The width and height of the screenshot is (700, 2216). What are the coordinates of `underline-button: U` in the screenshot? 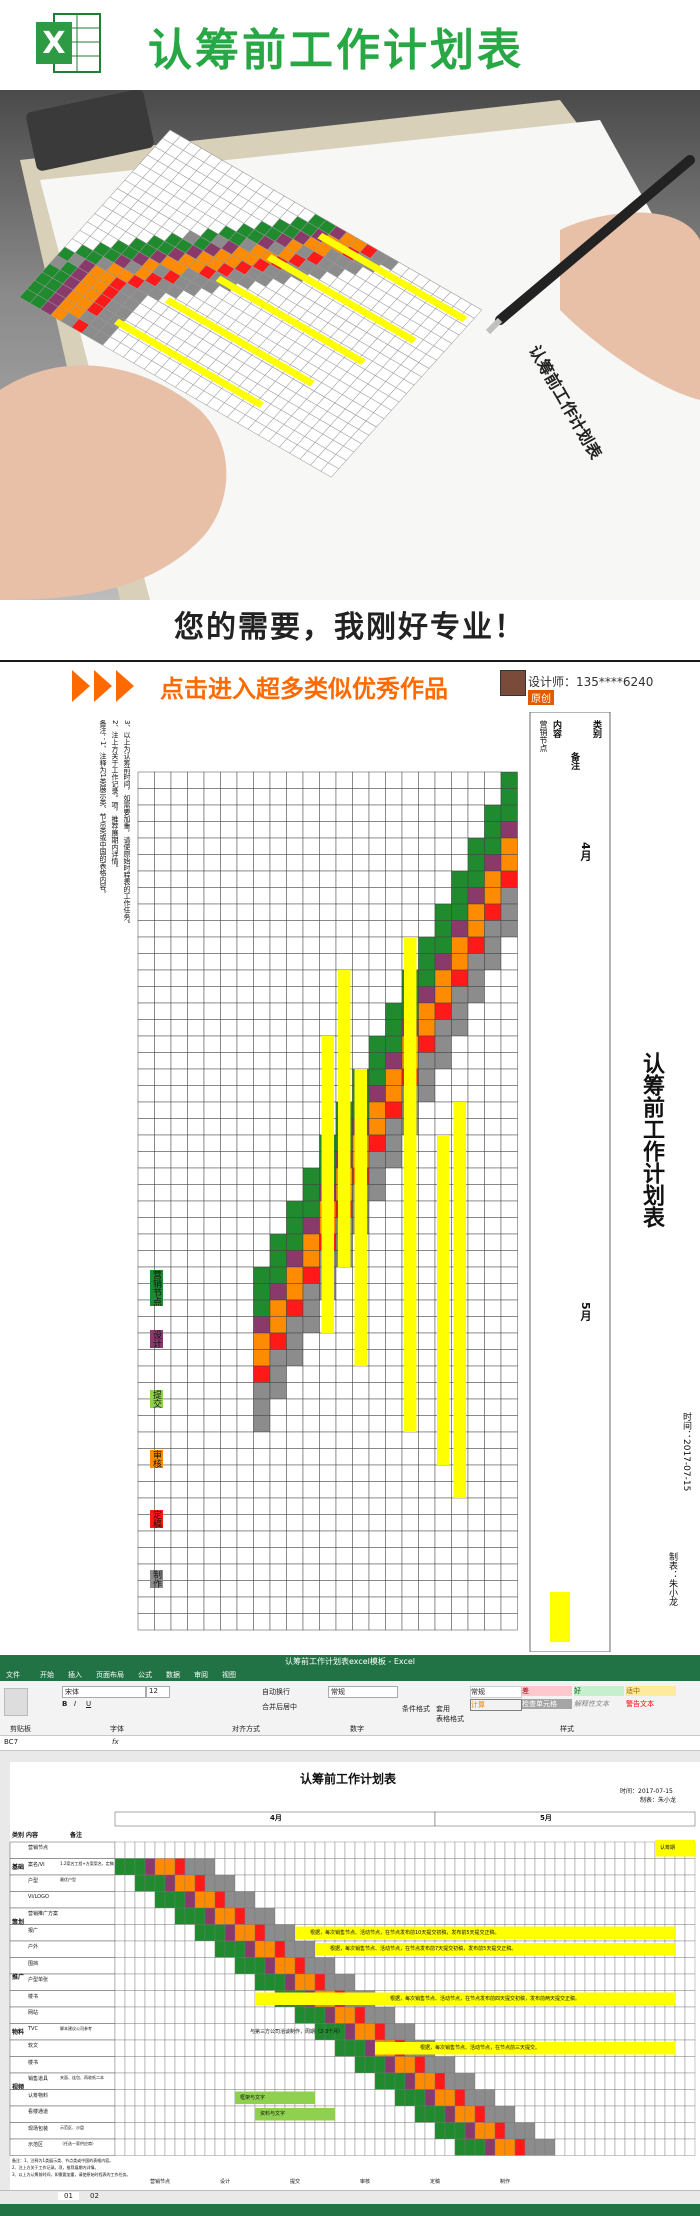 It's located at (89, 1704).